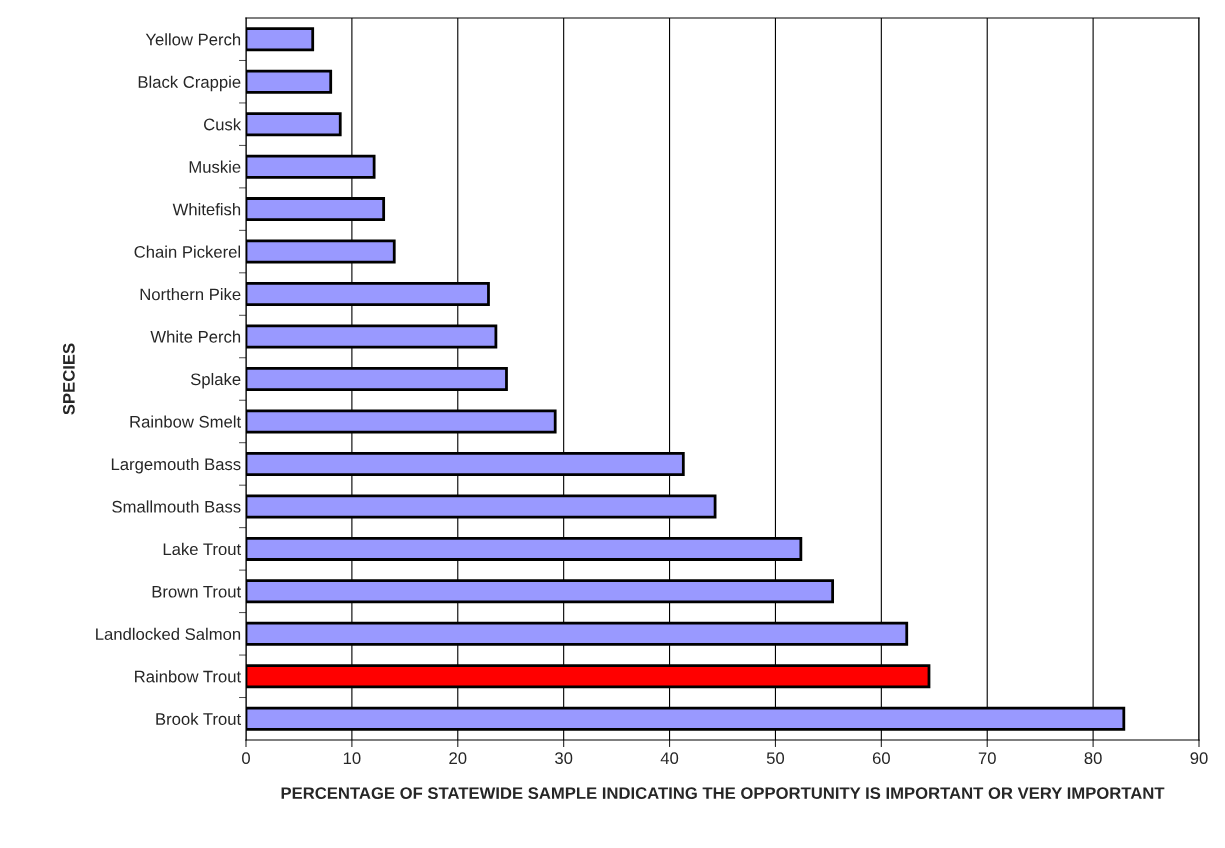 The width and height of the screenshot is (1225, 848). Describe the element at coordinates (881, 758) in the screenshot. I see `x-tick-label: 60` at that location.